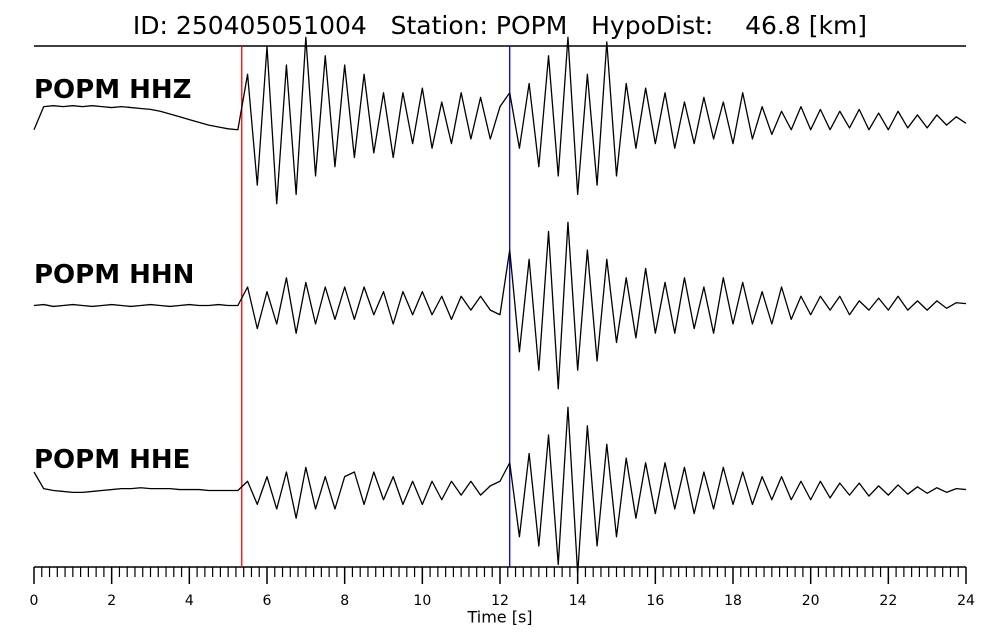 The image size is (1000, 640). Describe the element at coordinates (112, 460) in the screenshot. I see `trace-label: POPM HHE` at that location.